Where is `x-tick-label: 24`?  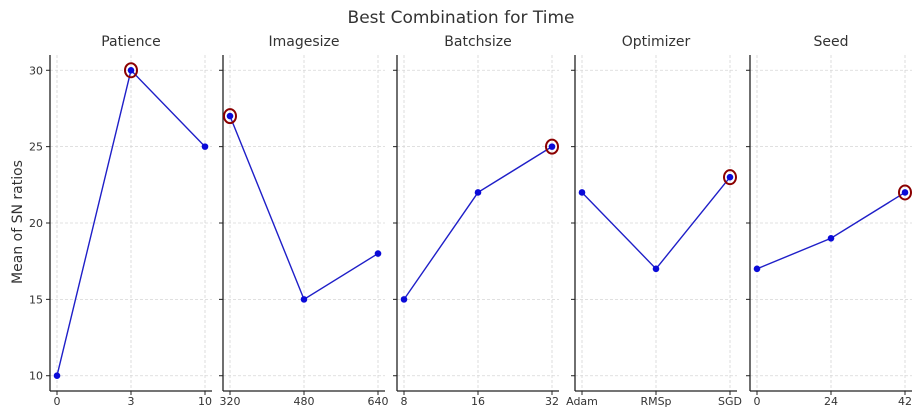
x-tick-label: 24 is located at coordinates (831, 401).